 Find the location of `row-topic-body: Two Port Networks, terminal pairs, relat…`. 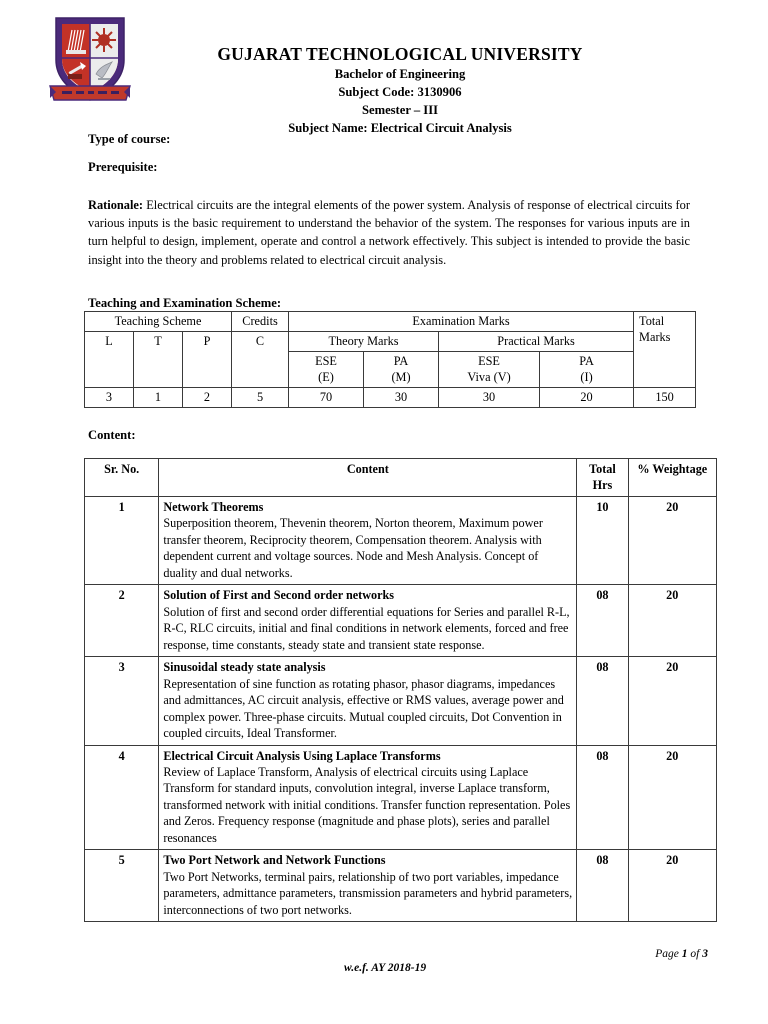

row-topic-body: Two Port Networks, terminal pairs, relat… is located at coordinates (368, 893).